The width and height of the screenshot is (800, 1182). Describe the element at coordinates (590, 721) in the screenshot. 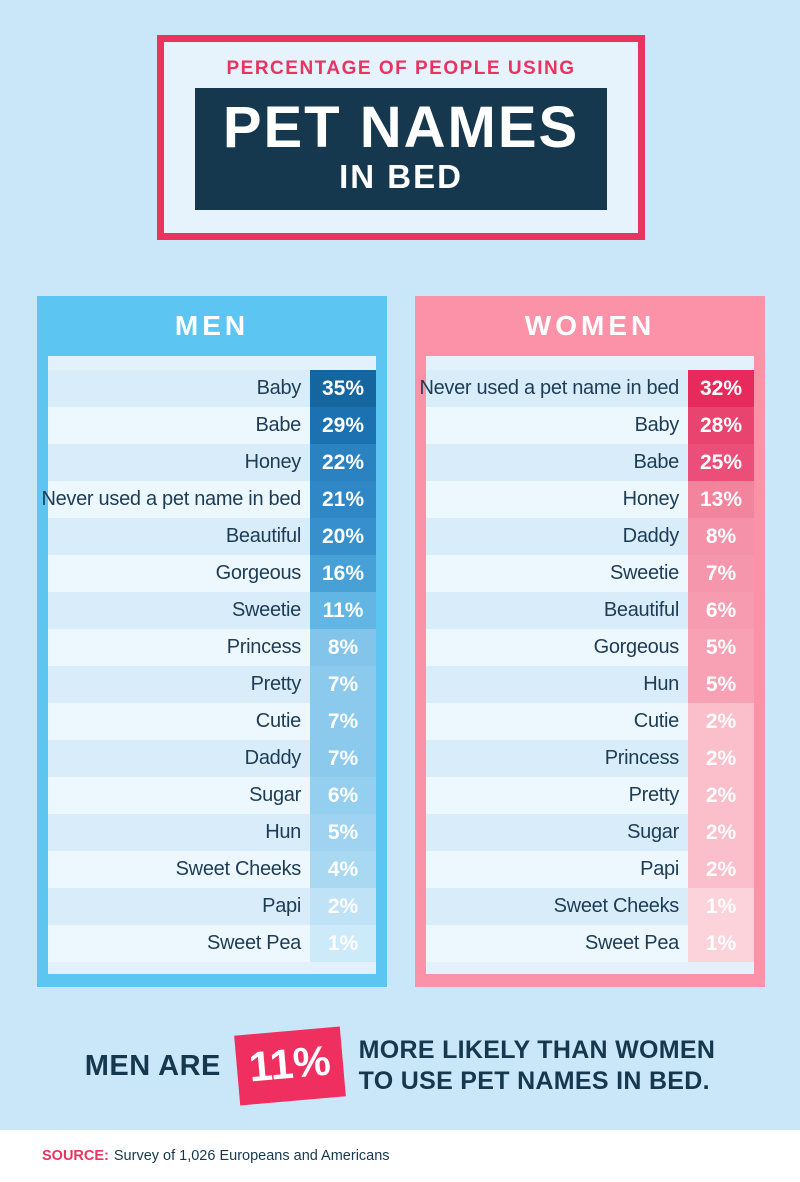

I see `list-item: Cutie 2%` at that location.